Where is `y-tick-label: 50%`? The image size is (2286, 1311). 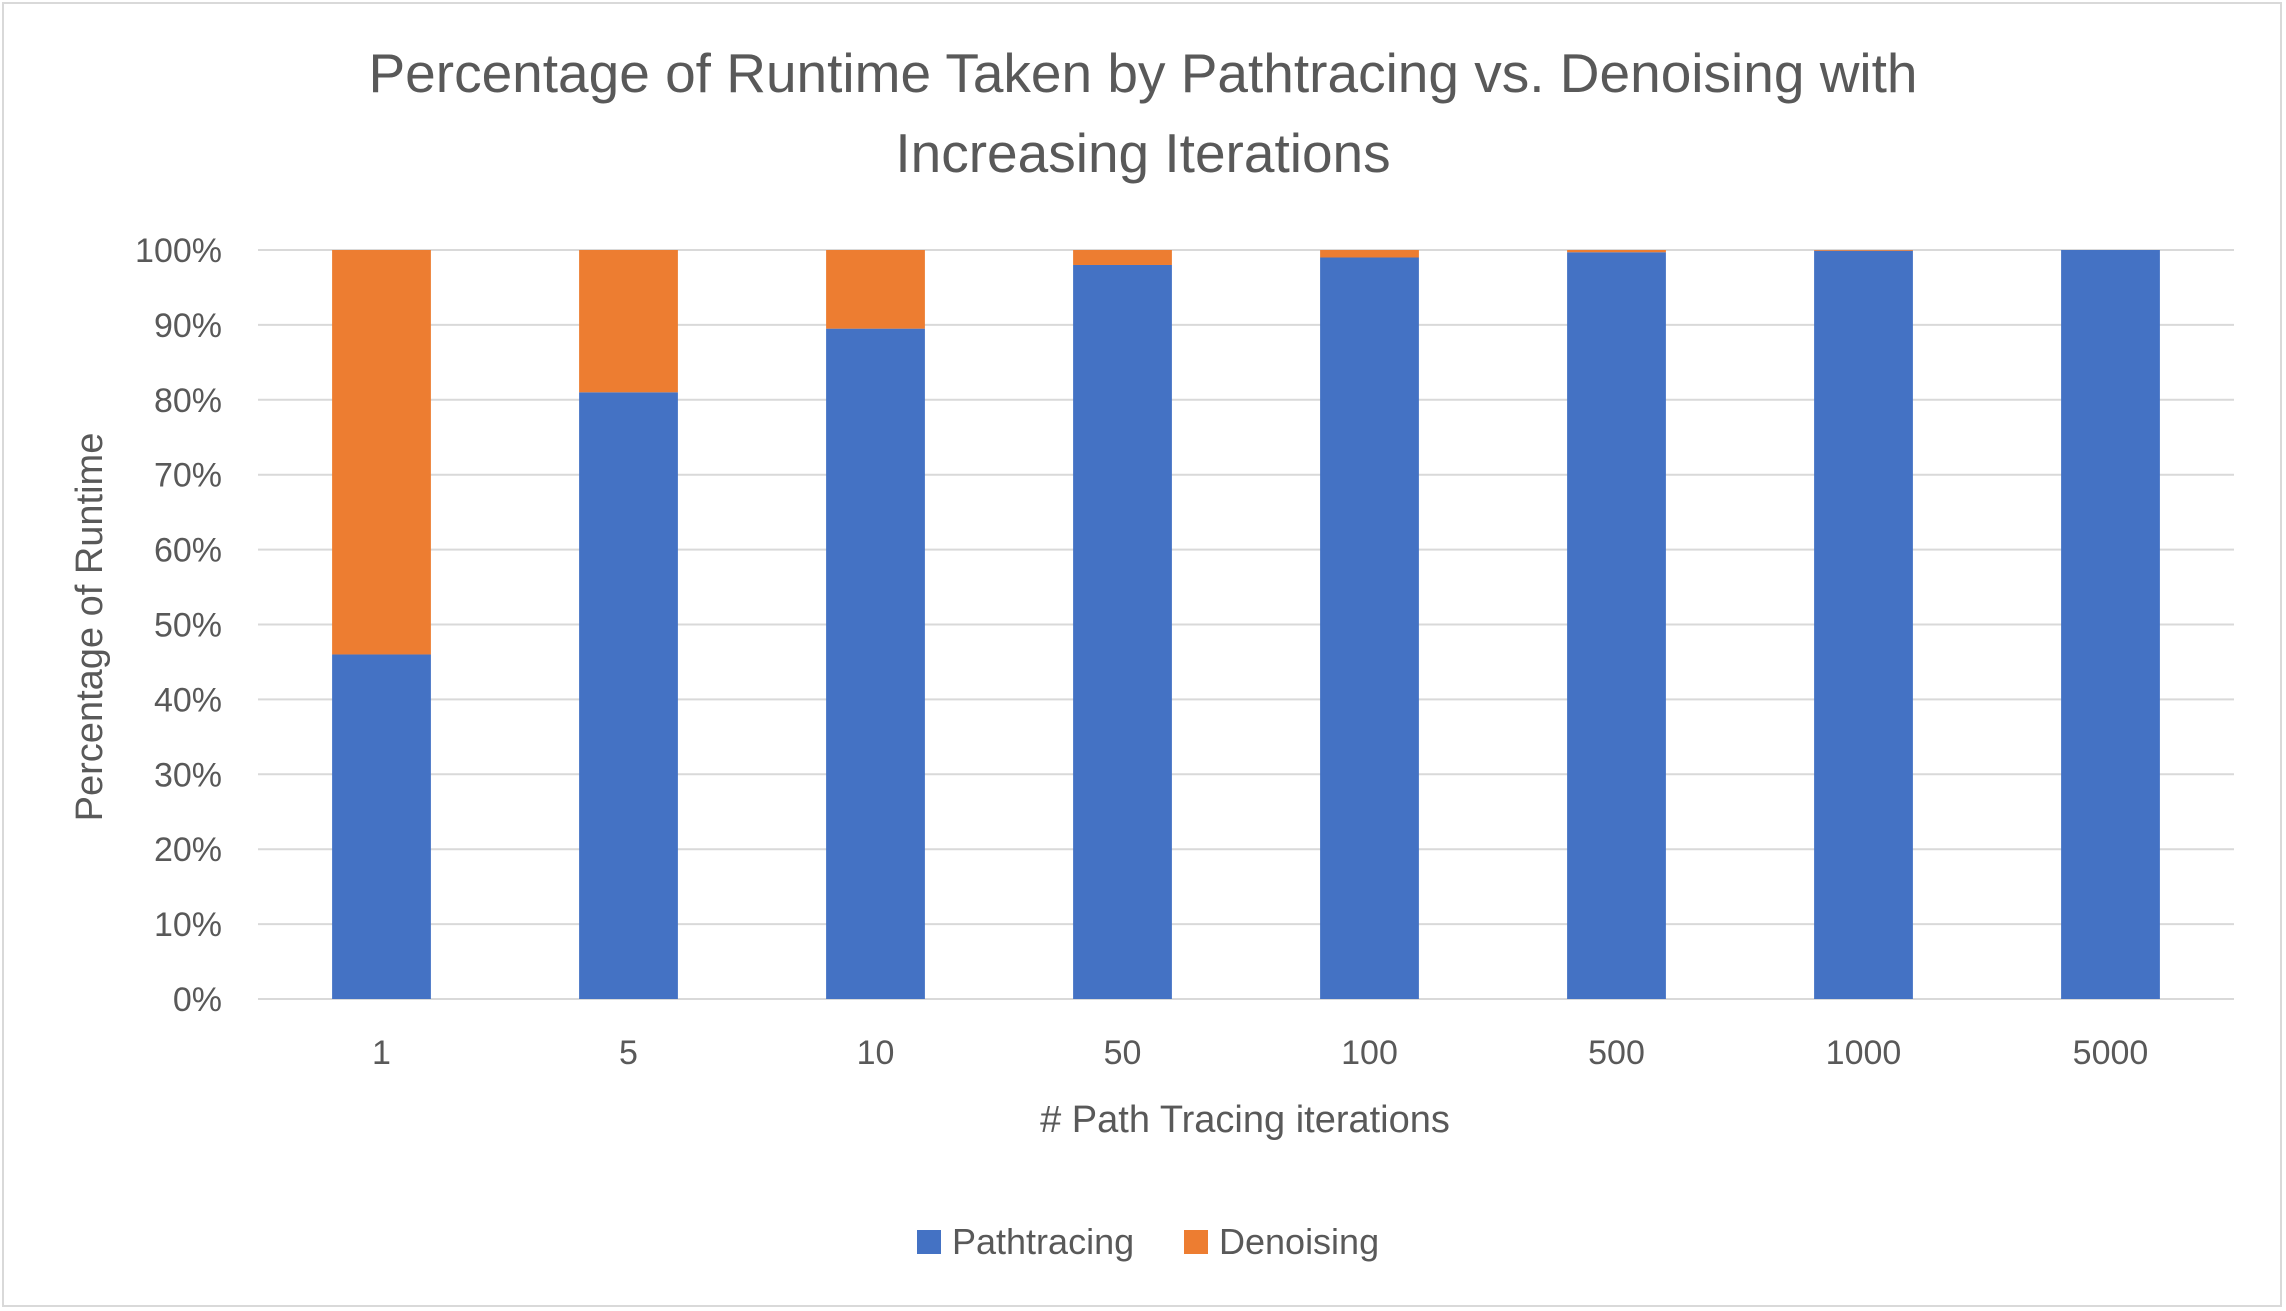
y-tick-label: 50% is located at coordinates (188, 626).